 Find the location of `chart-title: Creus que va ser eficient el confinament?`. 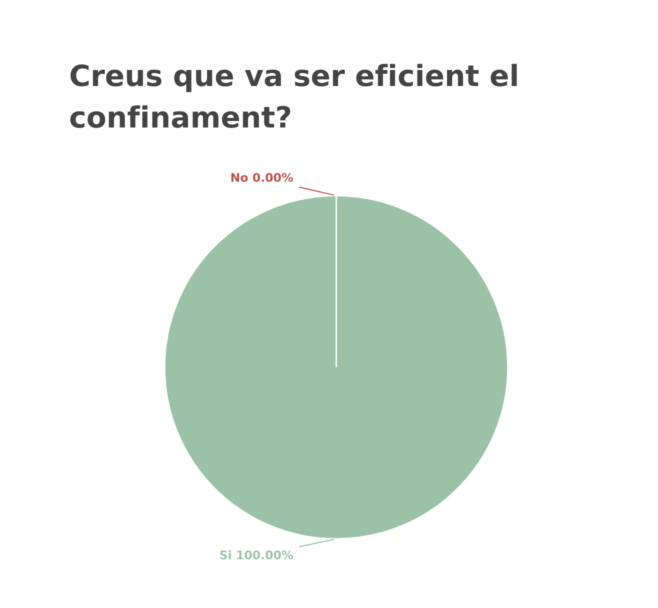

chart-title: Creus que va ser eficient el confinament? is located at coordinates (293, 96).